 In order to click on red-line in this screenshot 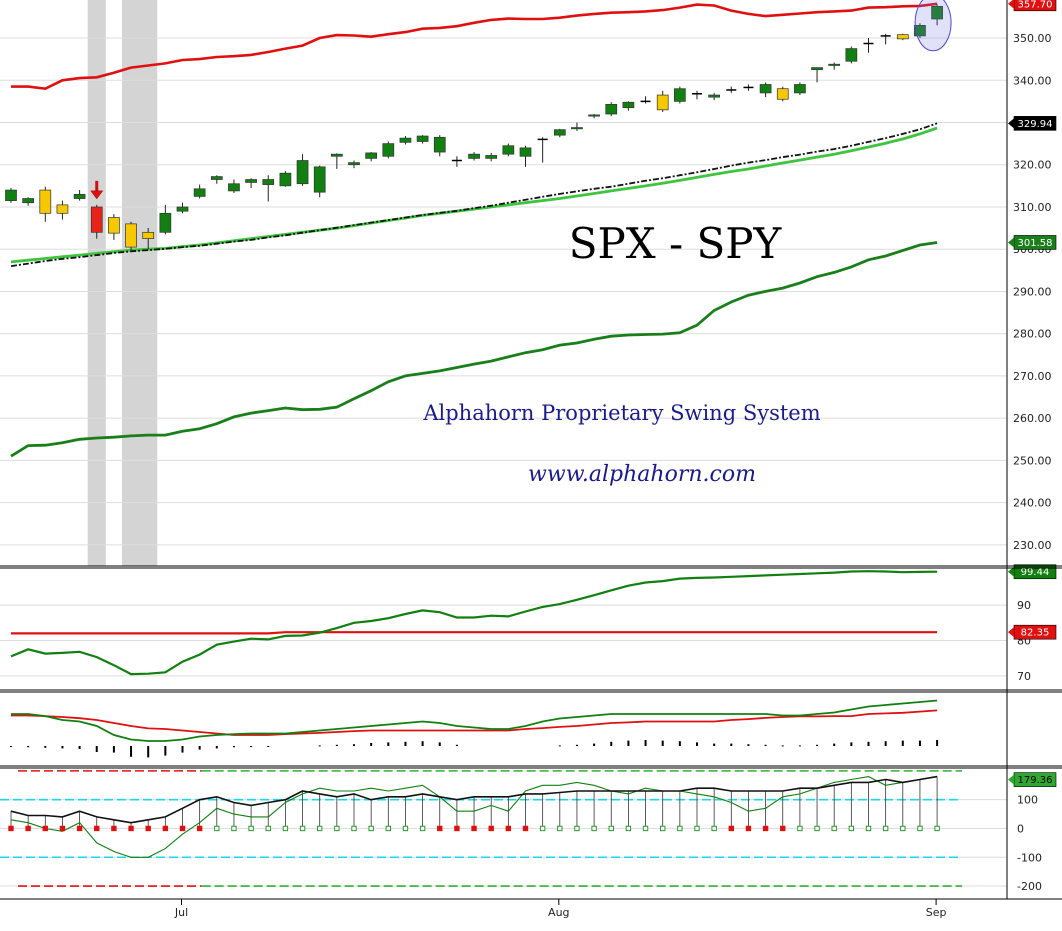, I will do `click(474, 722)`.